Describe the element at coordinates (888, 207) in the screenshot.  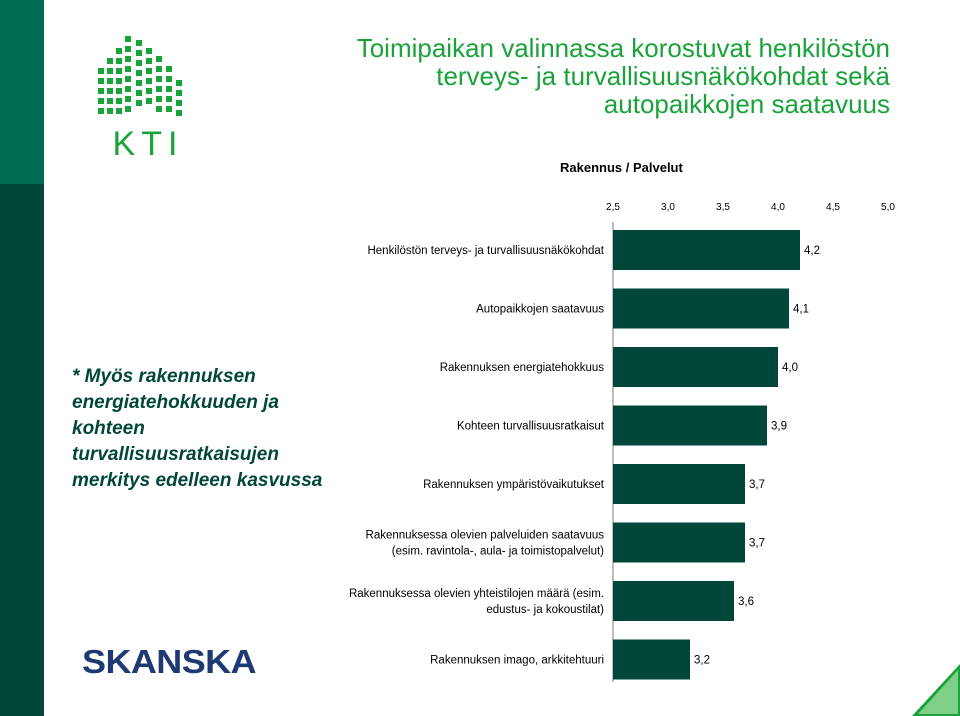
I see `x-tick-label: 5,0` at that location.